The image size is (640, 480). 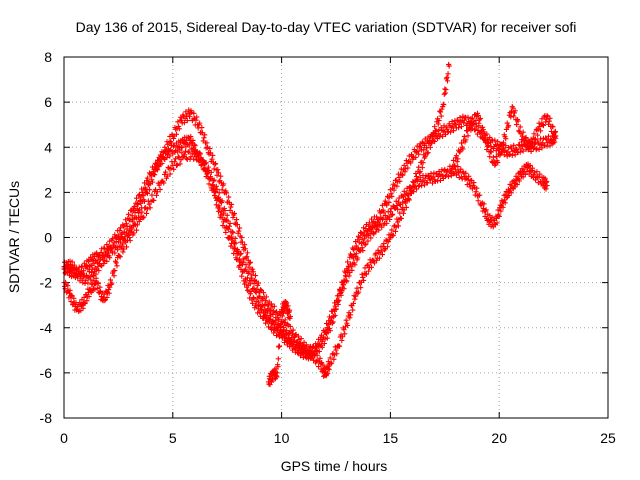 What do you see at coordinates (608, 438) in the screenshot?
I see `x-tick-label: 25` at bounding box center [608, 438].